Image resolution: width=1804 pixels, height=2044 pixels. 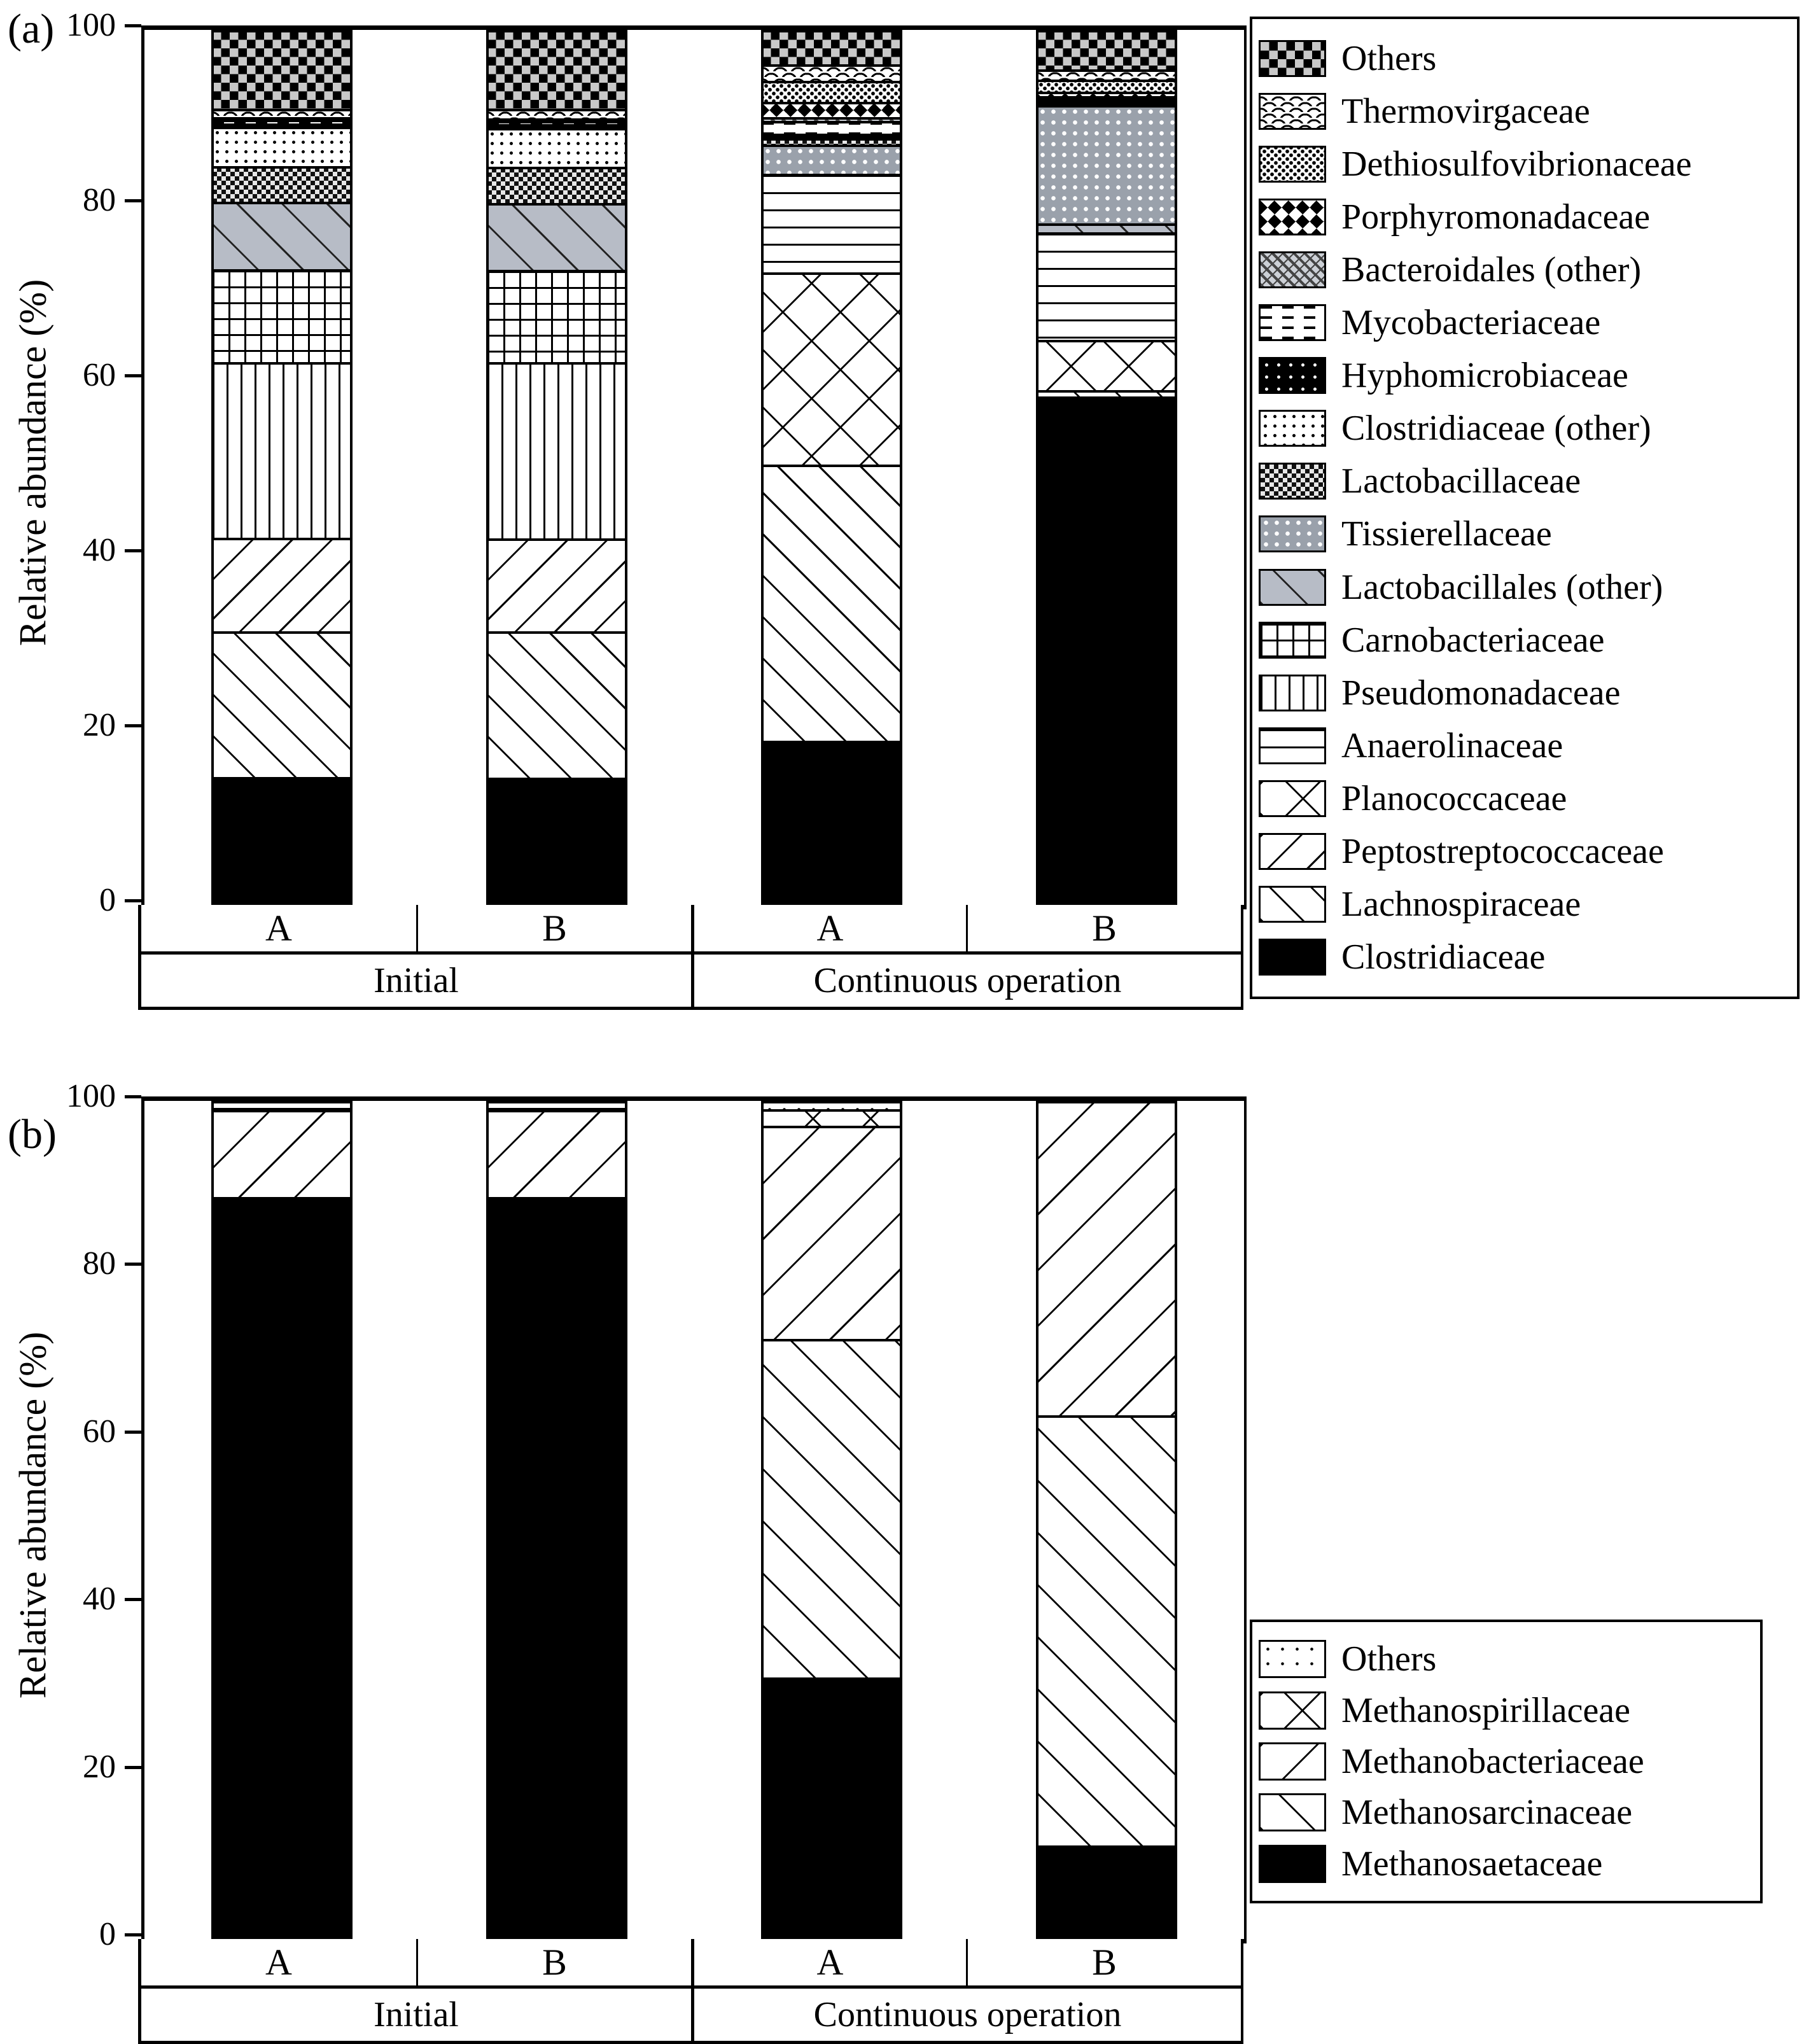 I want to click on tissierellaceae-pattern-swatch-icon, so click(x=1292, y=534).